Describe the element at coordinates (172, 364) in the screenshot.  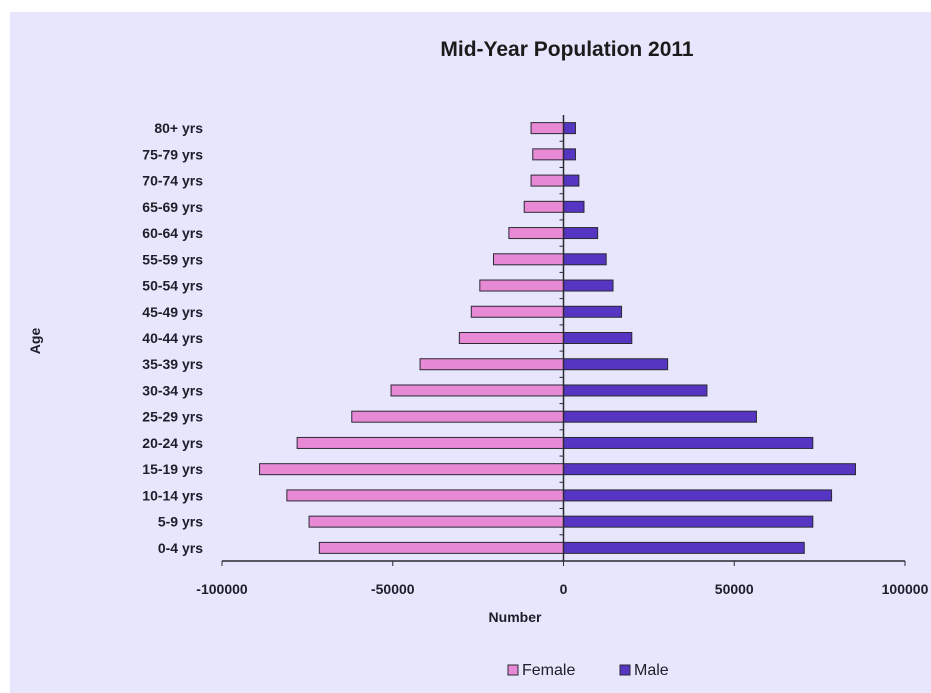
I see `y-tick-label-35-39-yrs: 35-39 yrs` at that location.